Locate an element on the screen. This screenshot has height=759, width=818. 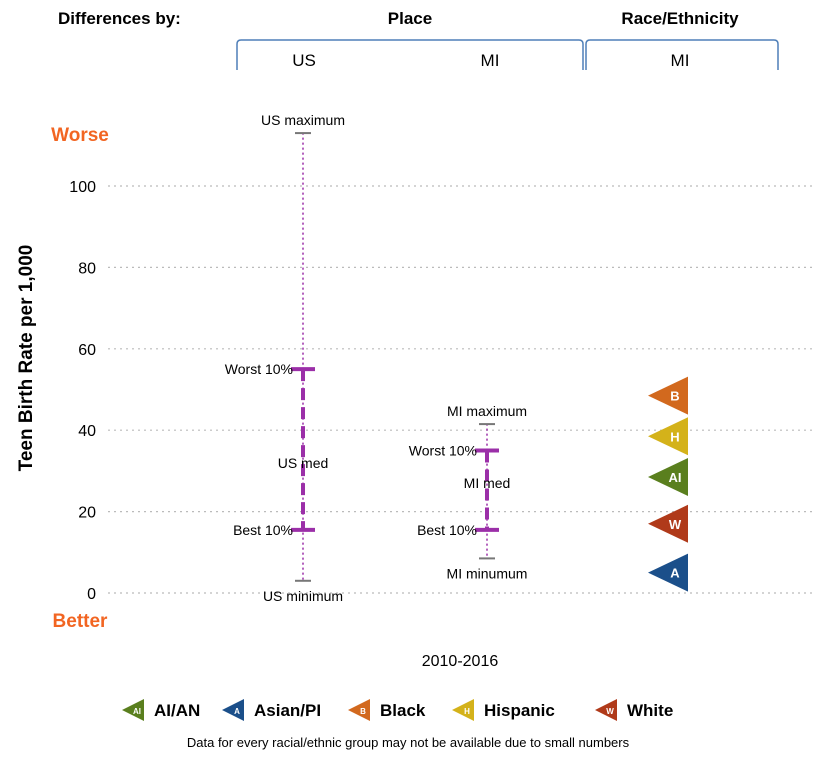
y-tick-labels: 0 20 40 60 80 100 is located at coordinates (82, 391).